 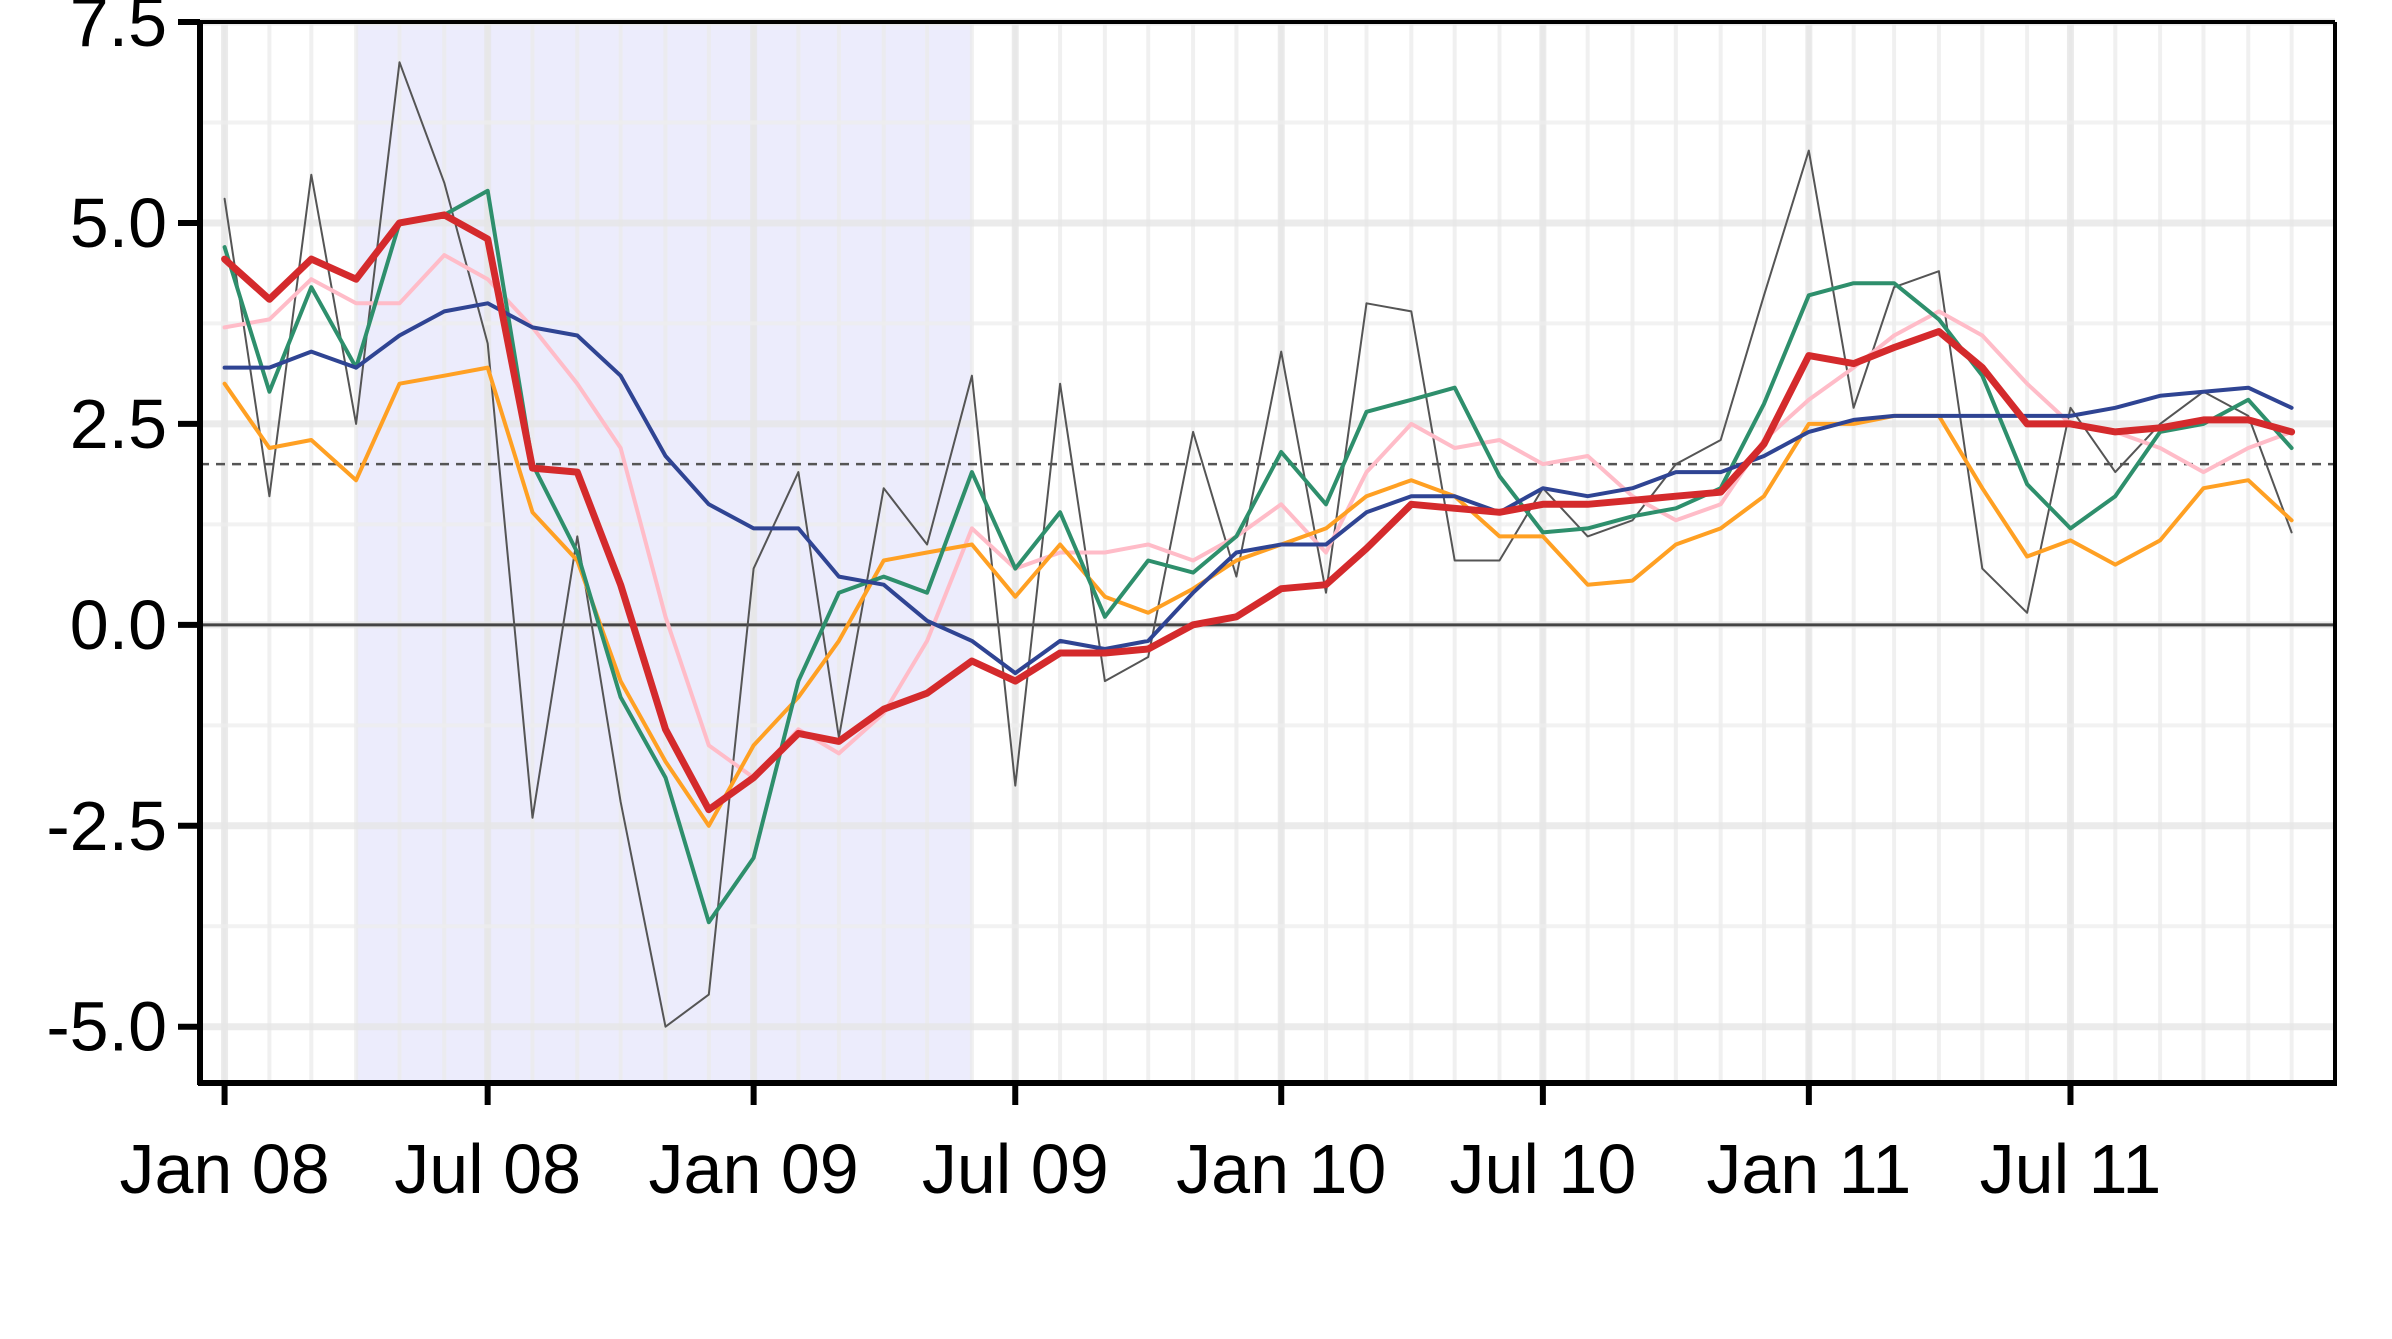 I want to click on x-tick-label: Jul 10, so click(x=1542, y=1169).